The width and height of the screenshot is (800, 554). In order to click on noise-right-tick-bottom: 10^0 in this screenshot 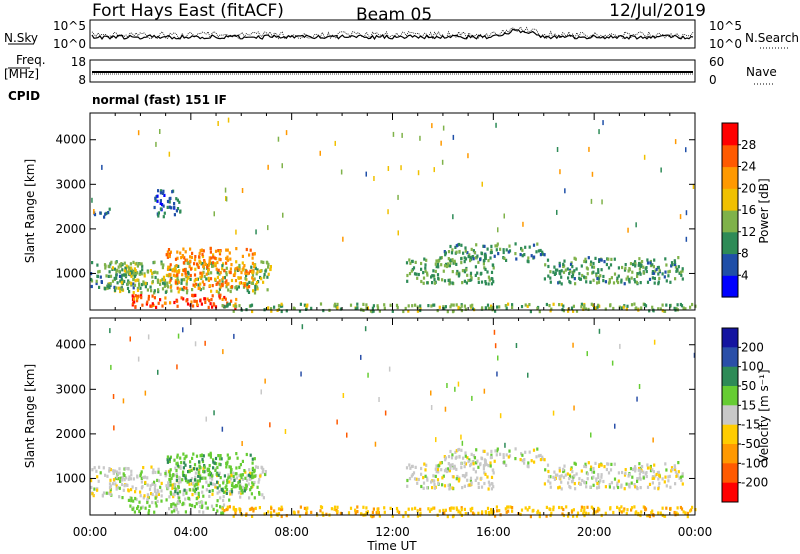, I will do `click(725, 44)`.